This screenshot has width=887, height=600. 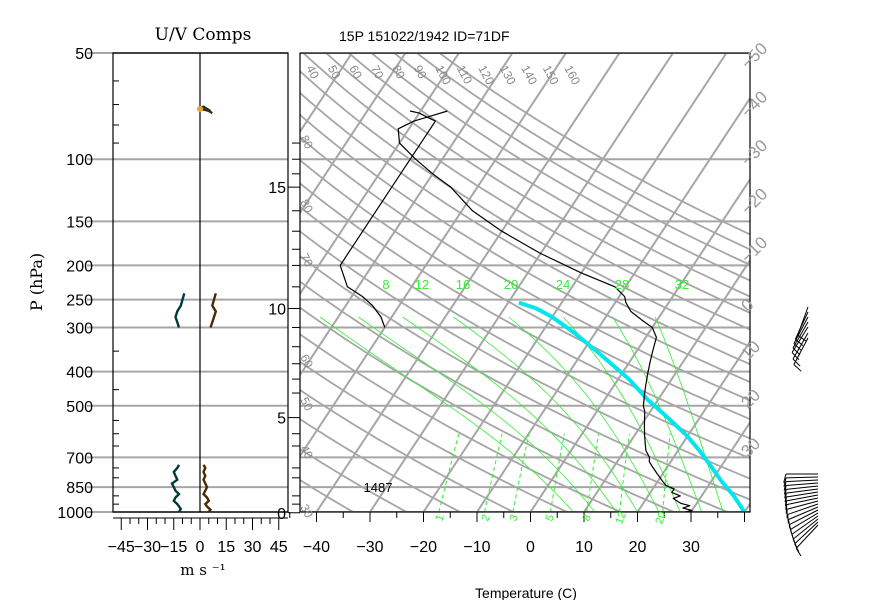 I want to click on isotherm--70, so click(x=380, y=174).